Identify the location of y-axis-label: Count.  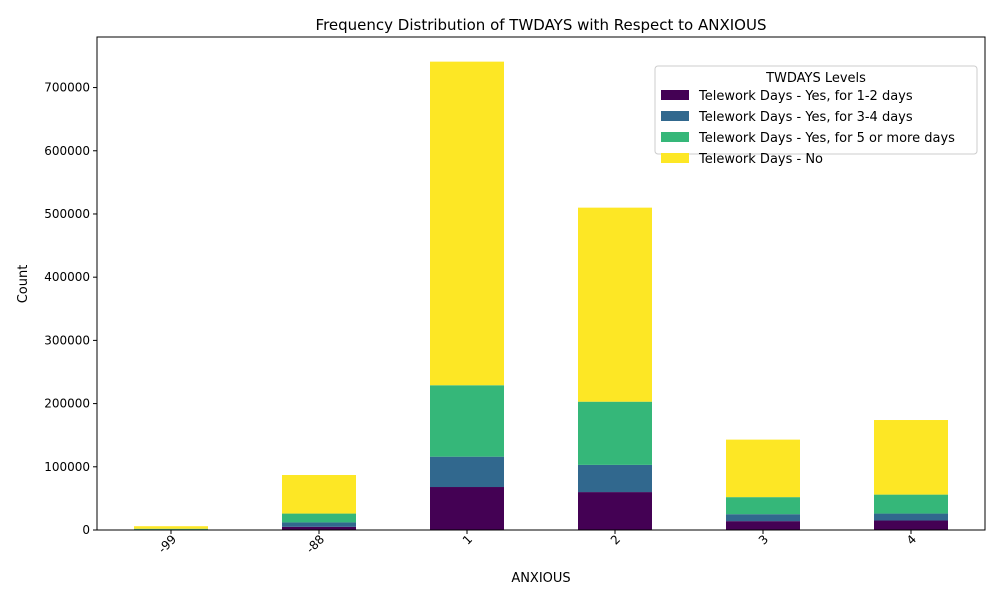
(23, 284).